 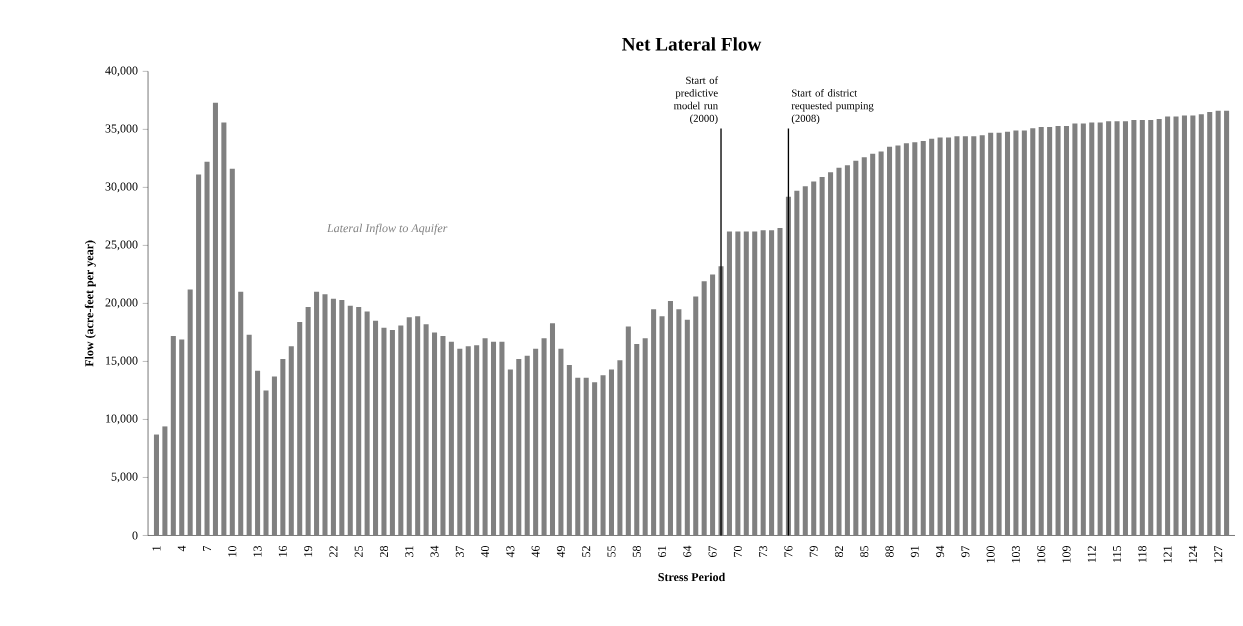 What do you see at coordinates (90, 303) in the screenshot?
I see `y-axis-title: Flow (acre-feet per year)` at bounding box center [90, 303].